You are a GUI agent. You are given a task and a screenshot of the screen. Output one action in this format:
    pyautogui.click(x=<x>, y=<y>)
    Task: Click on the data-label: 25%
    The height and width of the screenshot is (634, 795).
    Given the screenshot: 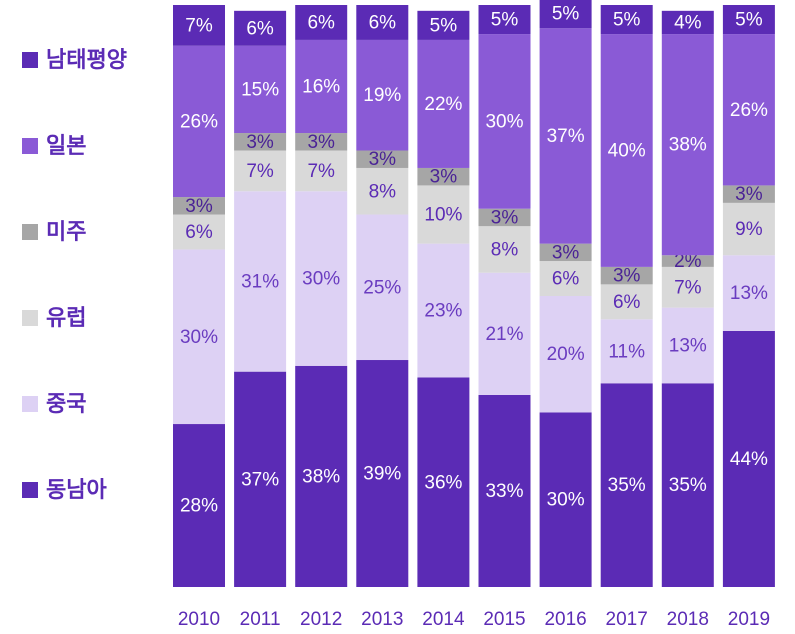 What is the action you would take?
    pyautogui.click(x=382, y=287)
    